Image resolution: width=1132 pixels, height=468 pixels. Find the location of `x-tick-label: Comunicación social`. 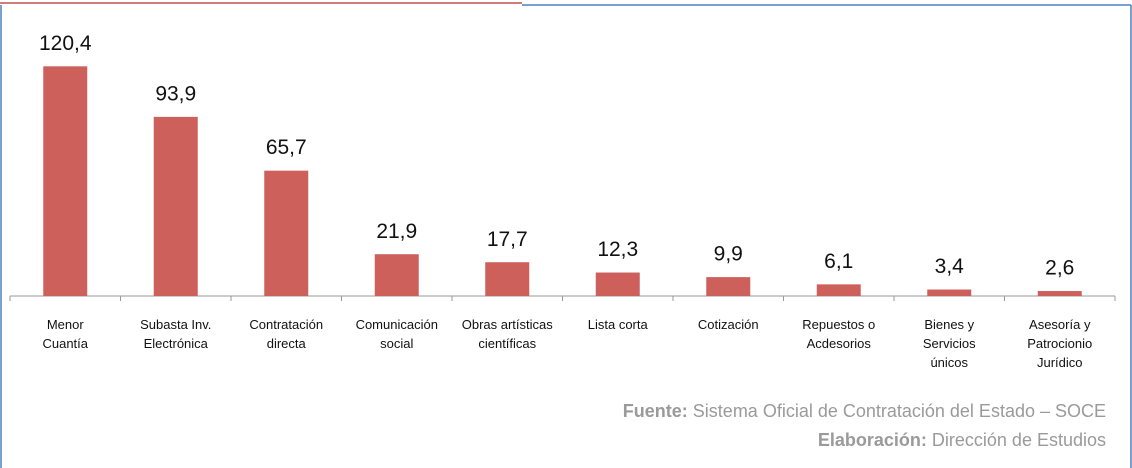

x-tick-label: Comunicación social is located at coordinates (397, 334).